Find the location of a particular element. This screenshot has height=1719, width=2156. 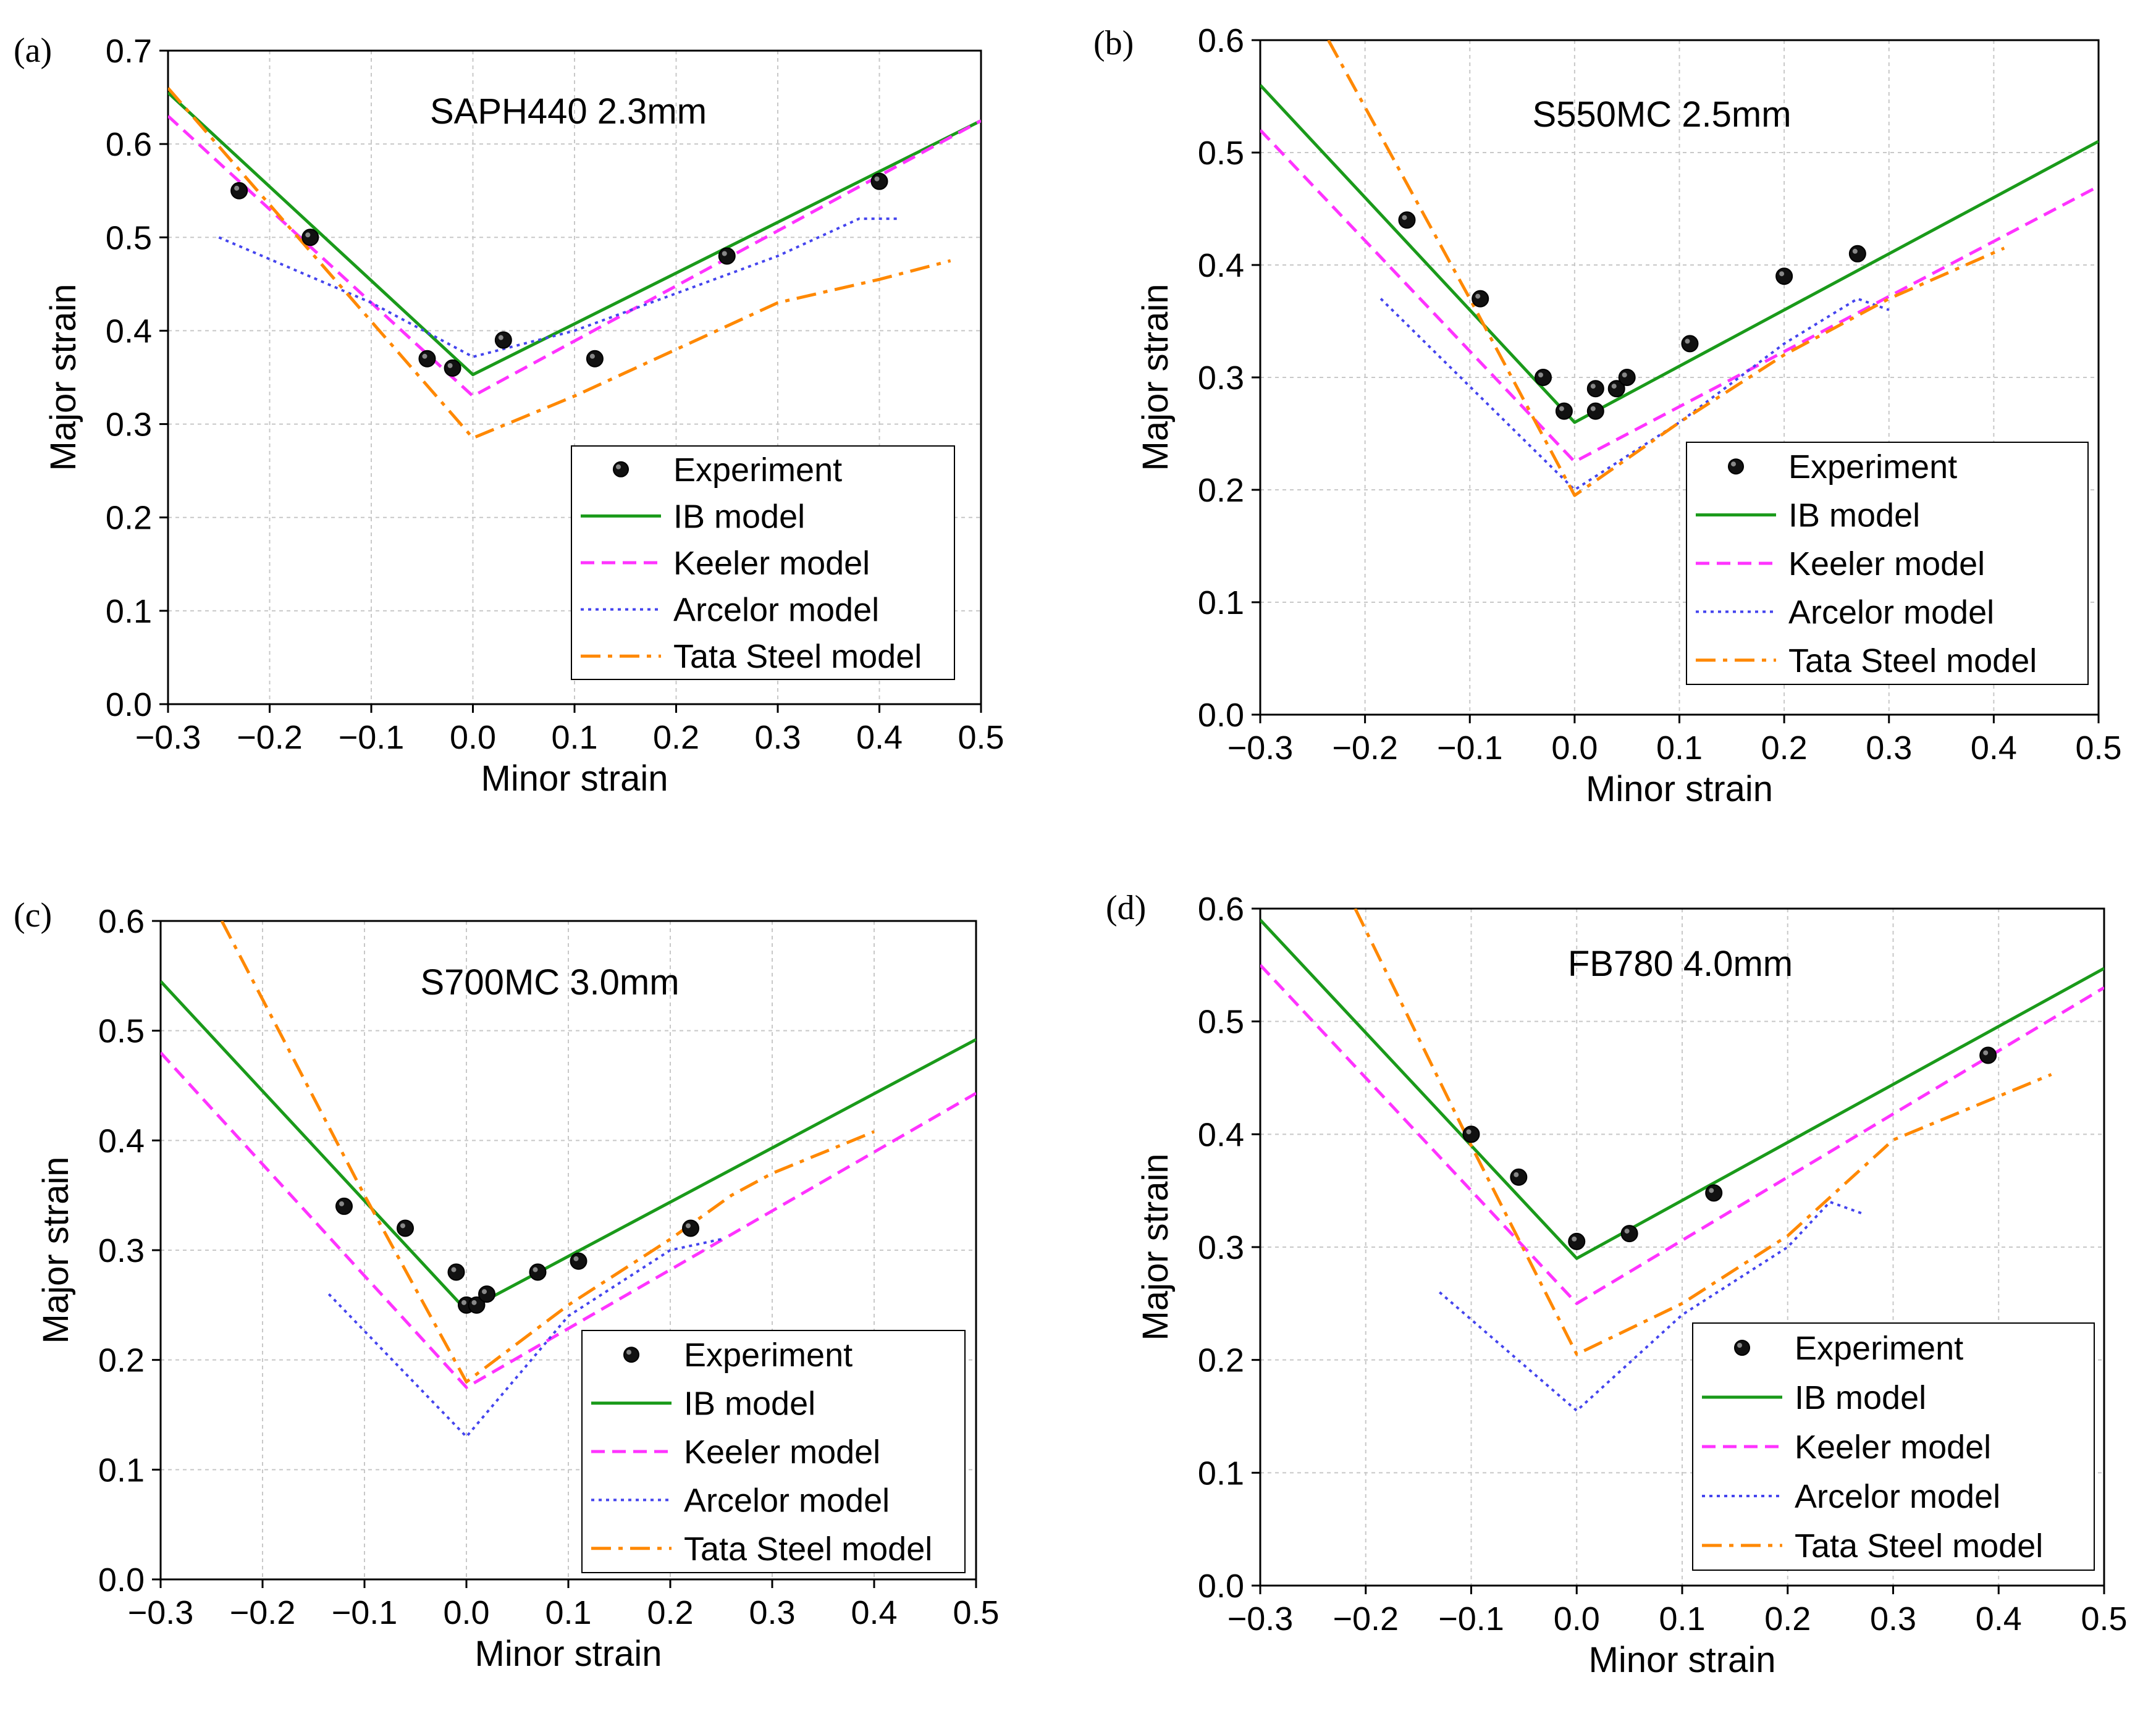

legend-label: Tata Steel model is located at coordinates (808, 1550).